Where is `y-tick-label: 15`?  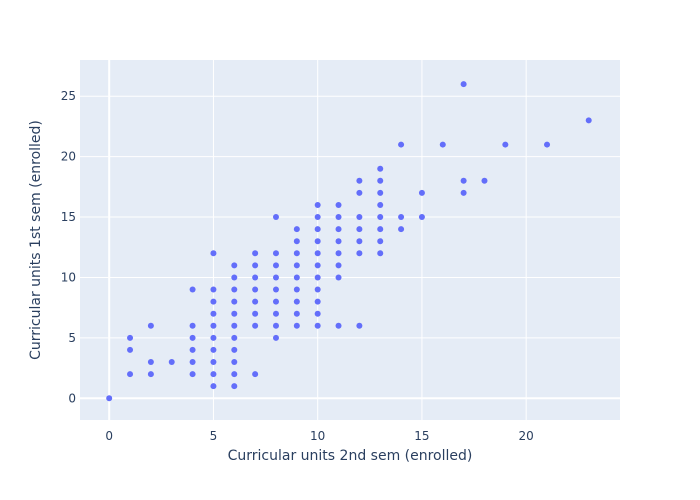
y-tick-label: 15 is located at coordinates (68, 217).